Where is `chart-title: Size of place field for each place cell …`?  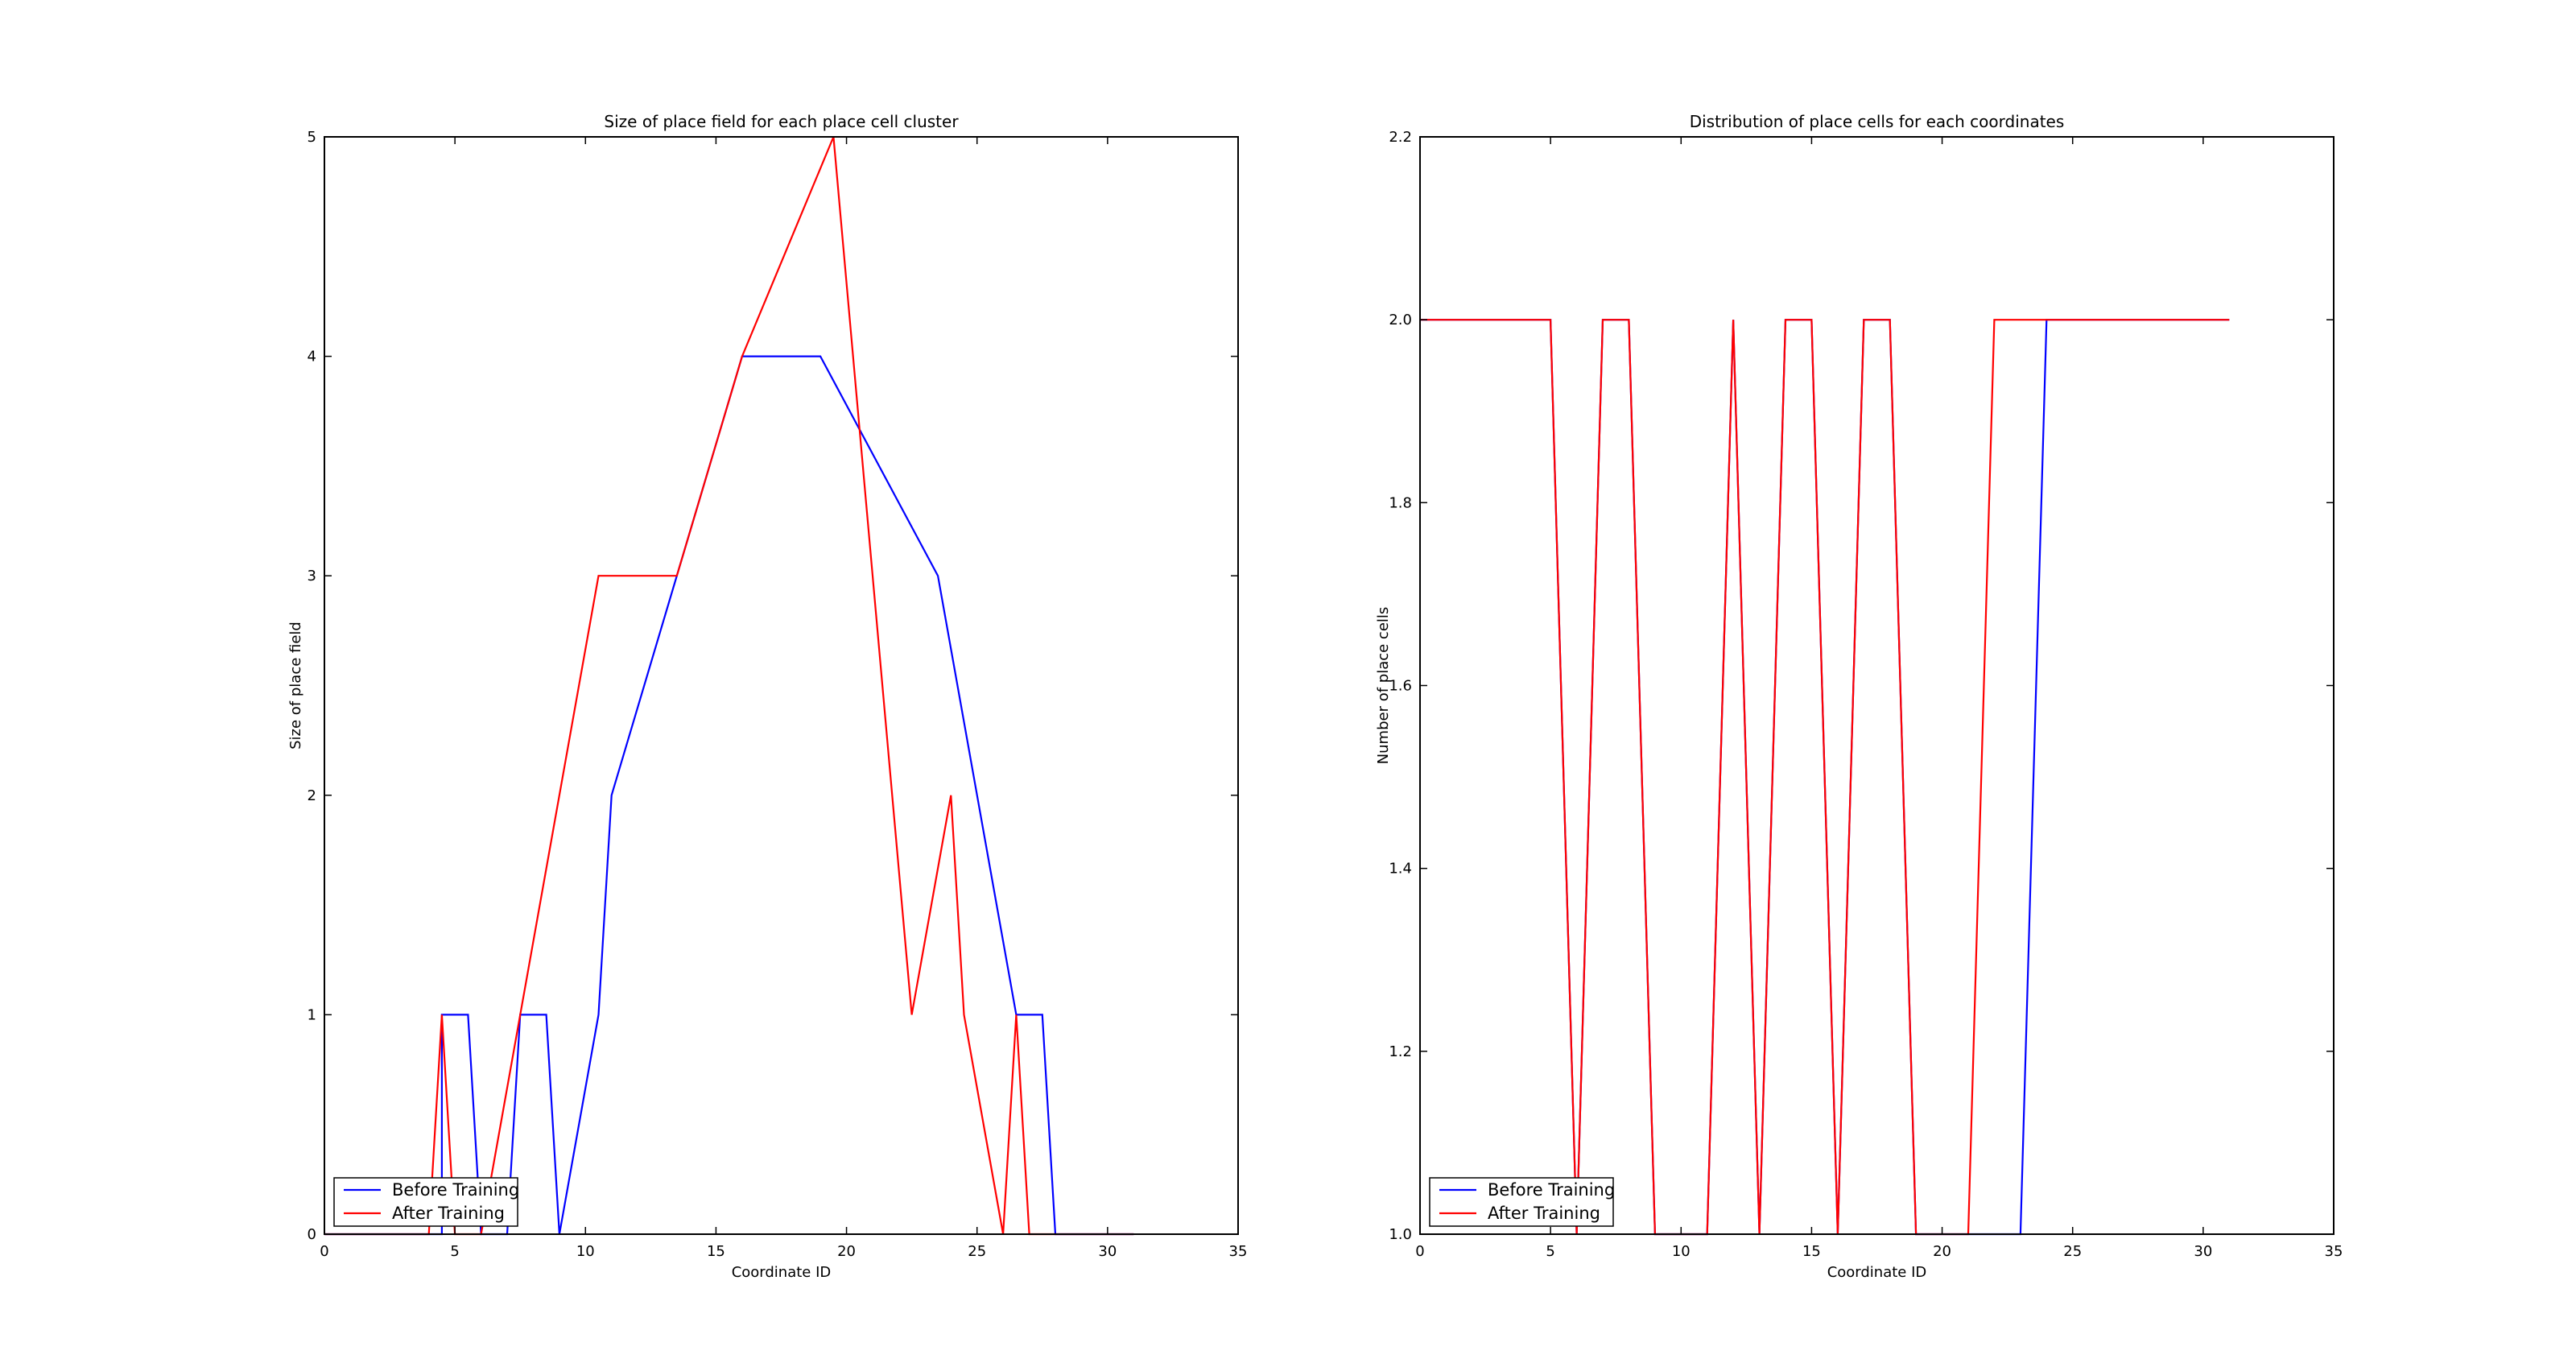 chart-title: Size of place field for each place cell … is located at coordinates (781, 121).